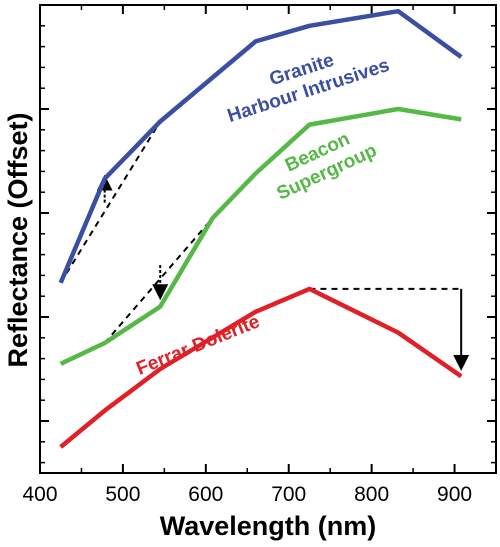  I want to click on series-label-2: Ferrar Dolerite, so click(198, 345).